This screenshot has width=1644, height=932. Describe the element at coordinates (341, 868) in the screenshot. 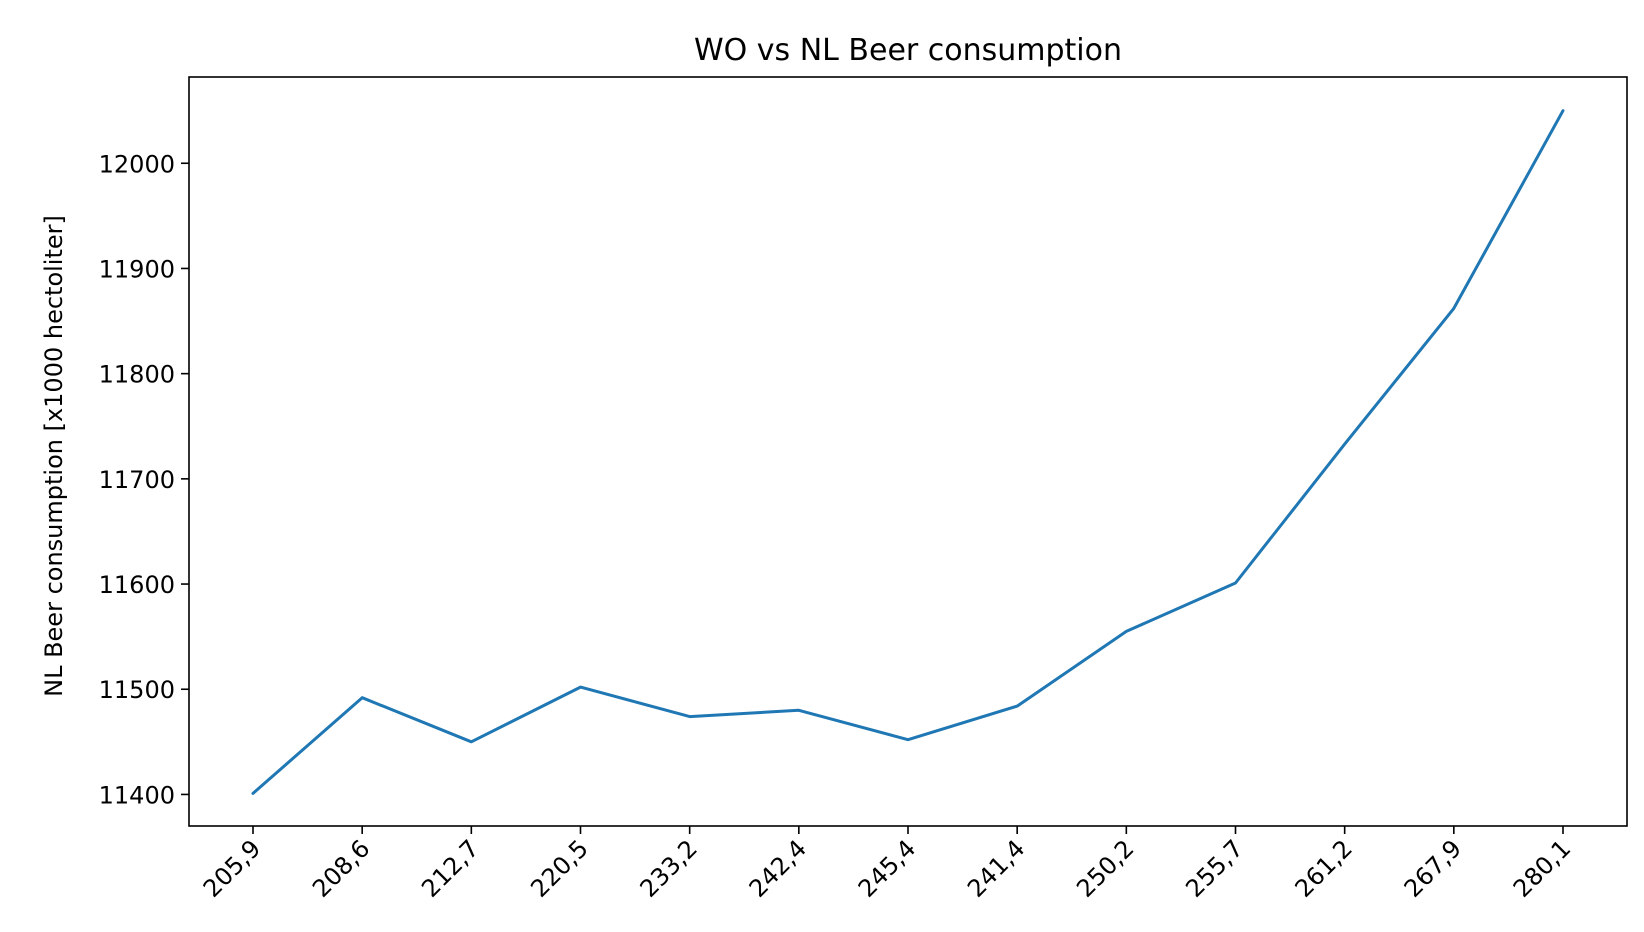

I see `x-tick-label: 208,6` at that location.